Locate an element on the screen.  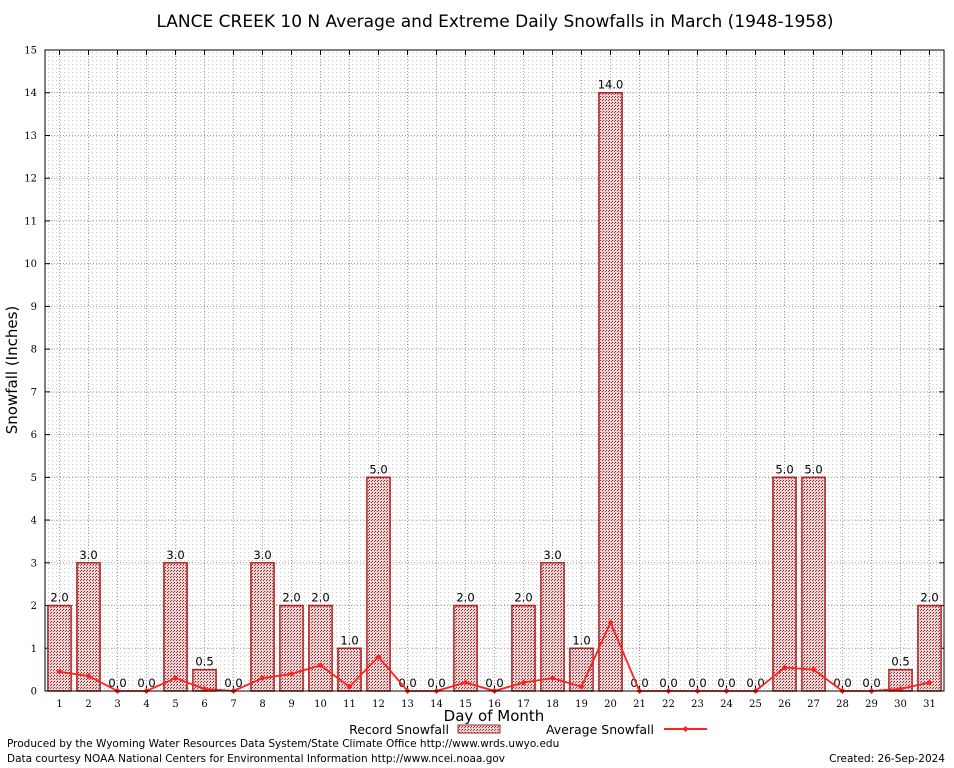
legend: Record Snowfall Average Snowfall is located at coordinates (528, 729).